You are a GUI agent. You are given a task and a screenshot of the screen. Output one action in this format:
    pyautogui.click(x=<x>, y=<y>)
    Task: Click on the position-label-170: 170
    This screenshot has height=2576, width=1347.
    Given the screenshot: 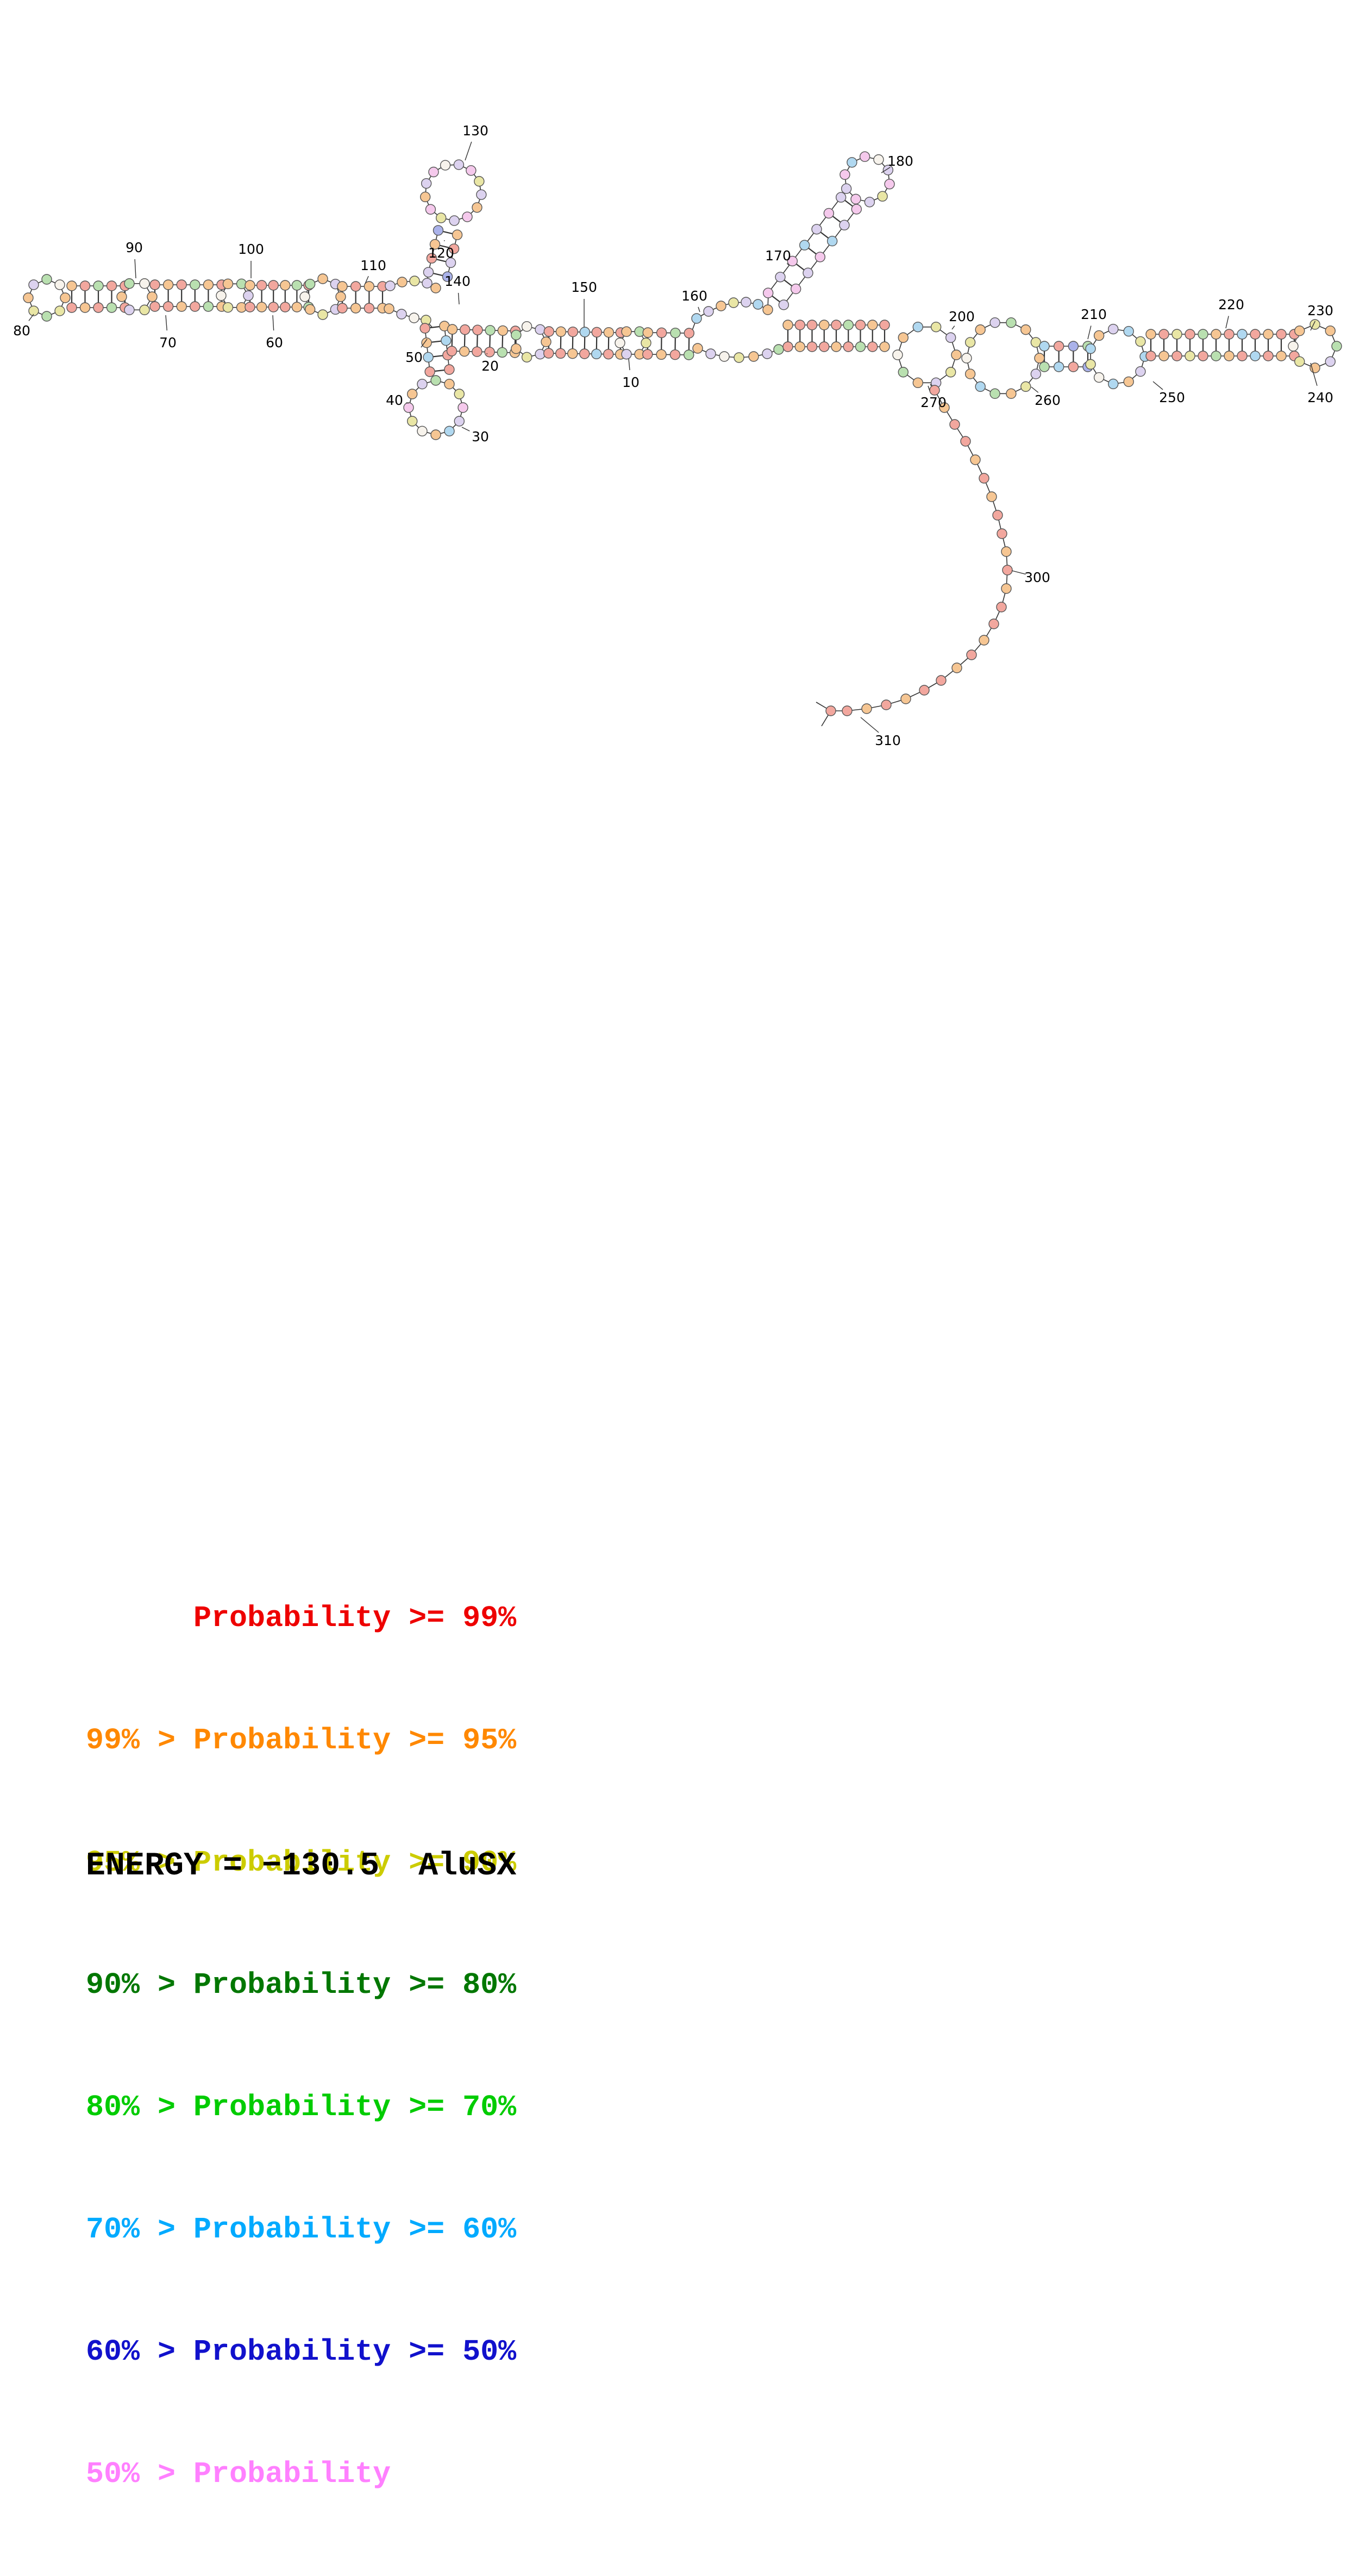 What is the action you would take?
    pyautogui.click(x=778, y=256)
    